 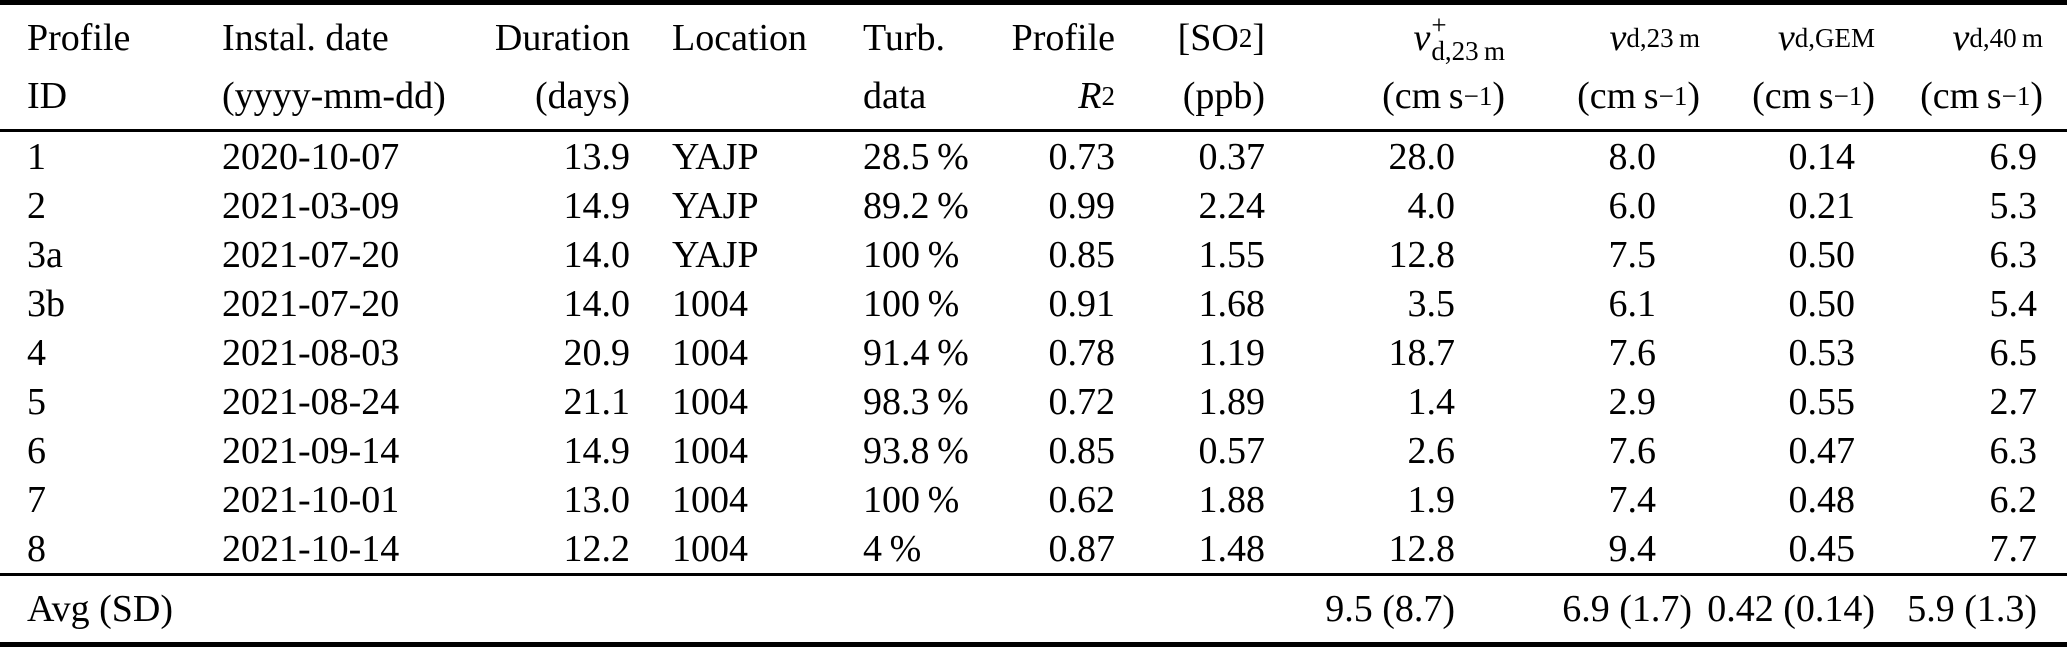 I want to click on col-header-turb-data: Turb. data, so click(x=925, y=68).